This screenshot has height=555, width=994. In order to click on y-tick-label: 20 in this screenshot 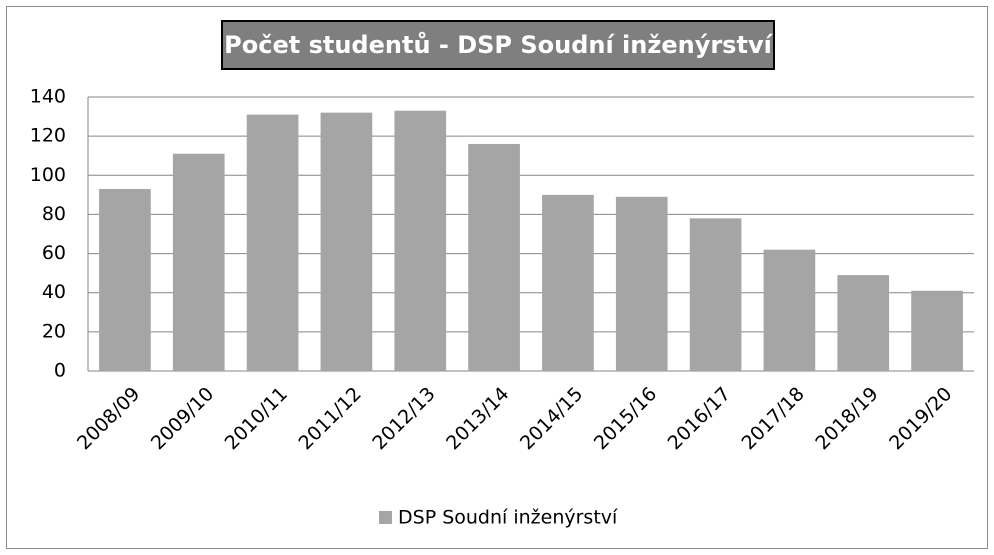, I will do `click(54, 331)`.